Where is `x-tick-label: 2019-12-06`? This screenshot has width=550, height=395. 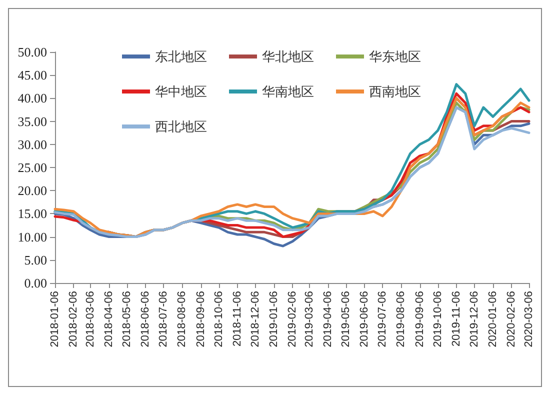 x-tick-label: 2019-12-06 is located at coordinates (474, 319).